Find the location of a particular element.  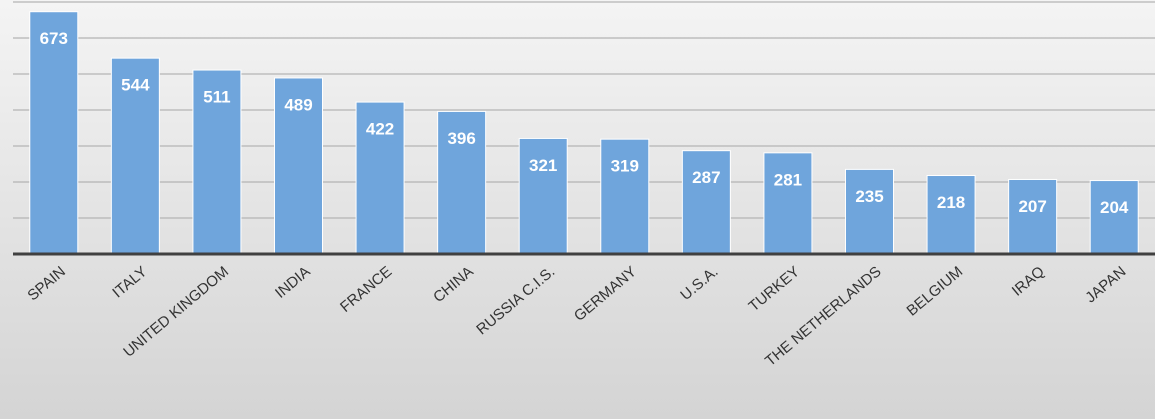

data-label: 544 is located at coordinates (135, 85).